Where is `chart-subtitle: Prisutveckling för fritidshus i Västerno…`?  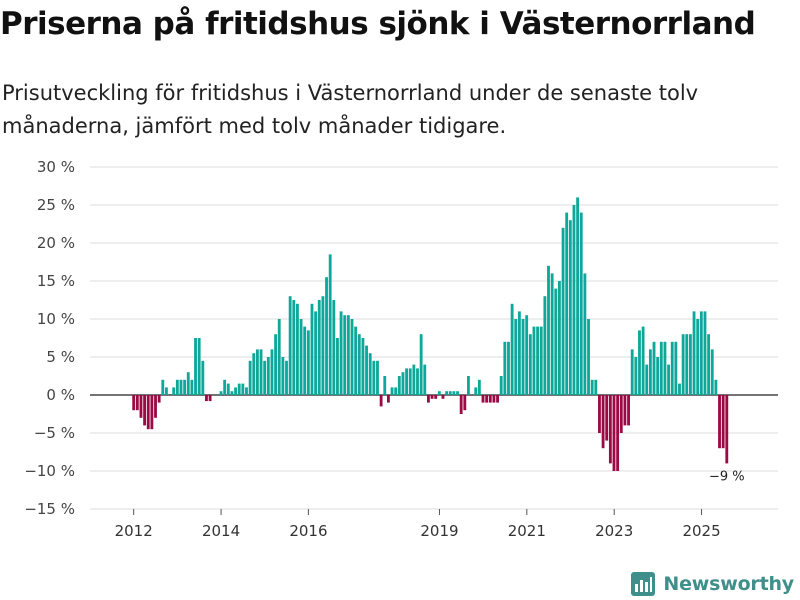 chart-subtitle: Prisutveckling för fritidshus i Västerno… is located at coordinates (350, 109).